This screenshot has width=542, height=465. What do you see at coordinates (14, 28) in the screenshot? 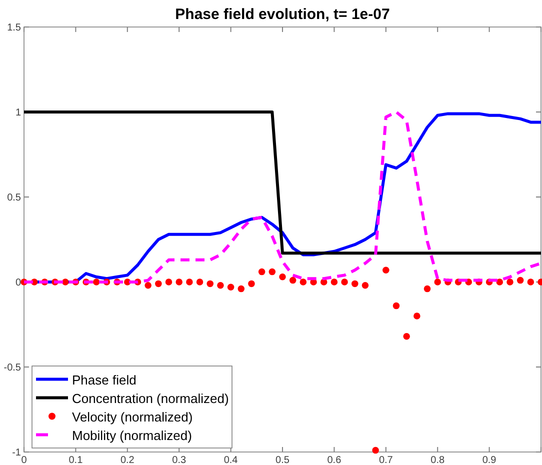
I see `y-tick-label: 1.5` at bounding box center [14, 28].